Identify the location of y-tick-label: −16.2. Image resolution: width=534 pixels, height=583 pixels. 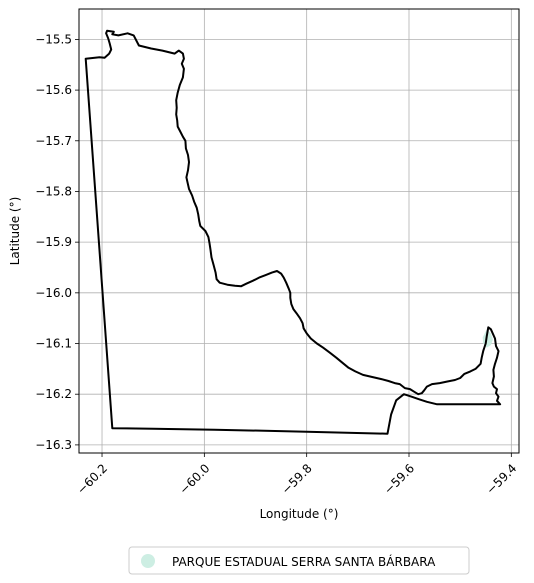
(53, 394).